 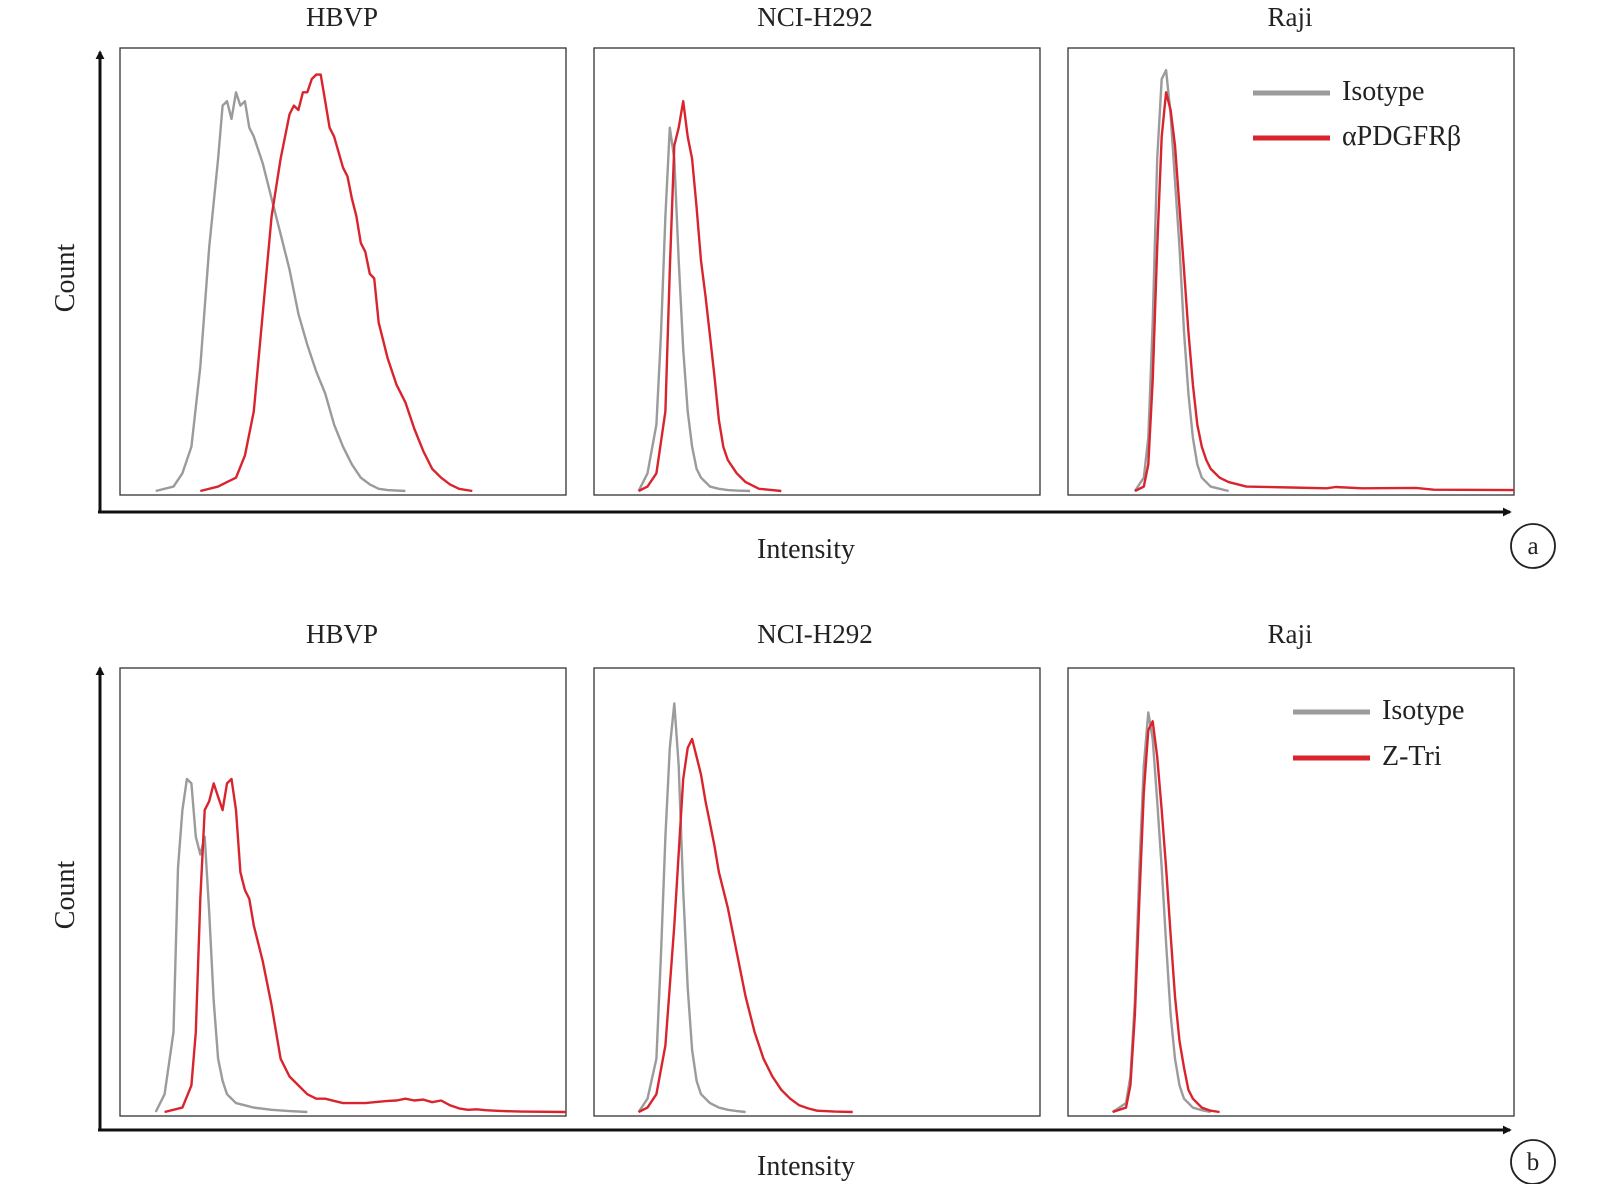 I want to click on plot-frame-raji-b, so click(x=1291, y=892).